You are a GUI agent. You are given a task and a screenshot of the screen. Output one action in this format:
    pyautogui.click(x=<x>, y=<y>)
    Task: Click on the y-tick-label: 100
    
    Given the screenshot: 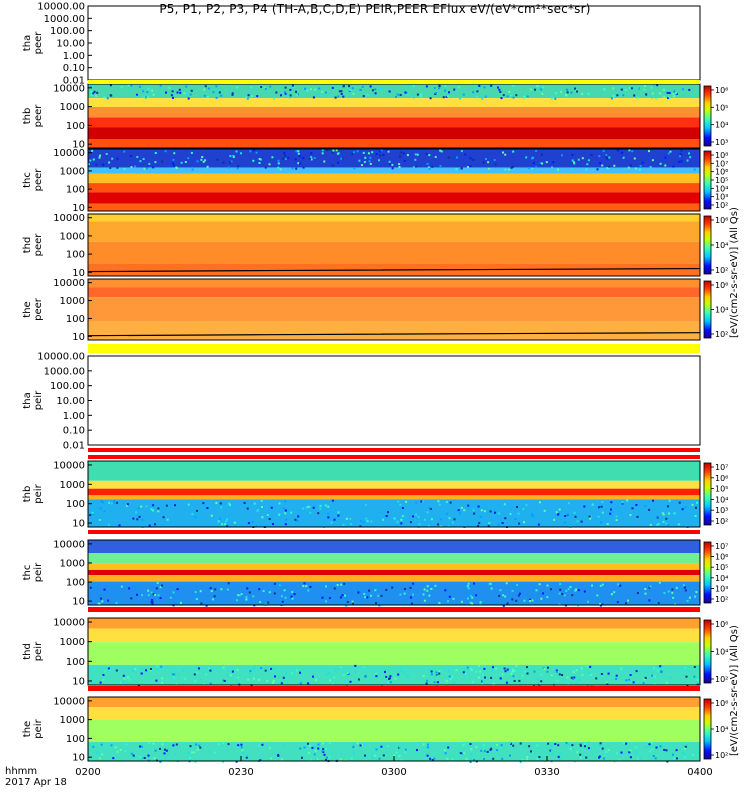 What is the action you would take?
    pyautogui.click(x=75, y=583)
    